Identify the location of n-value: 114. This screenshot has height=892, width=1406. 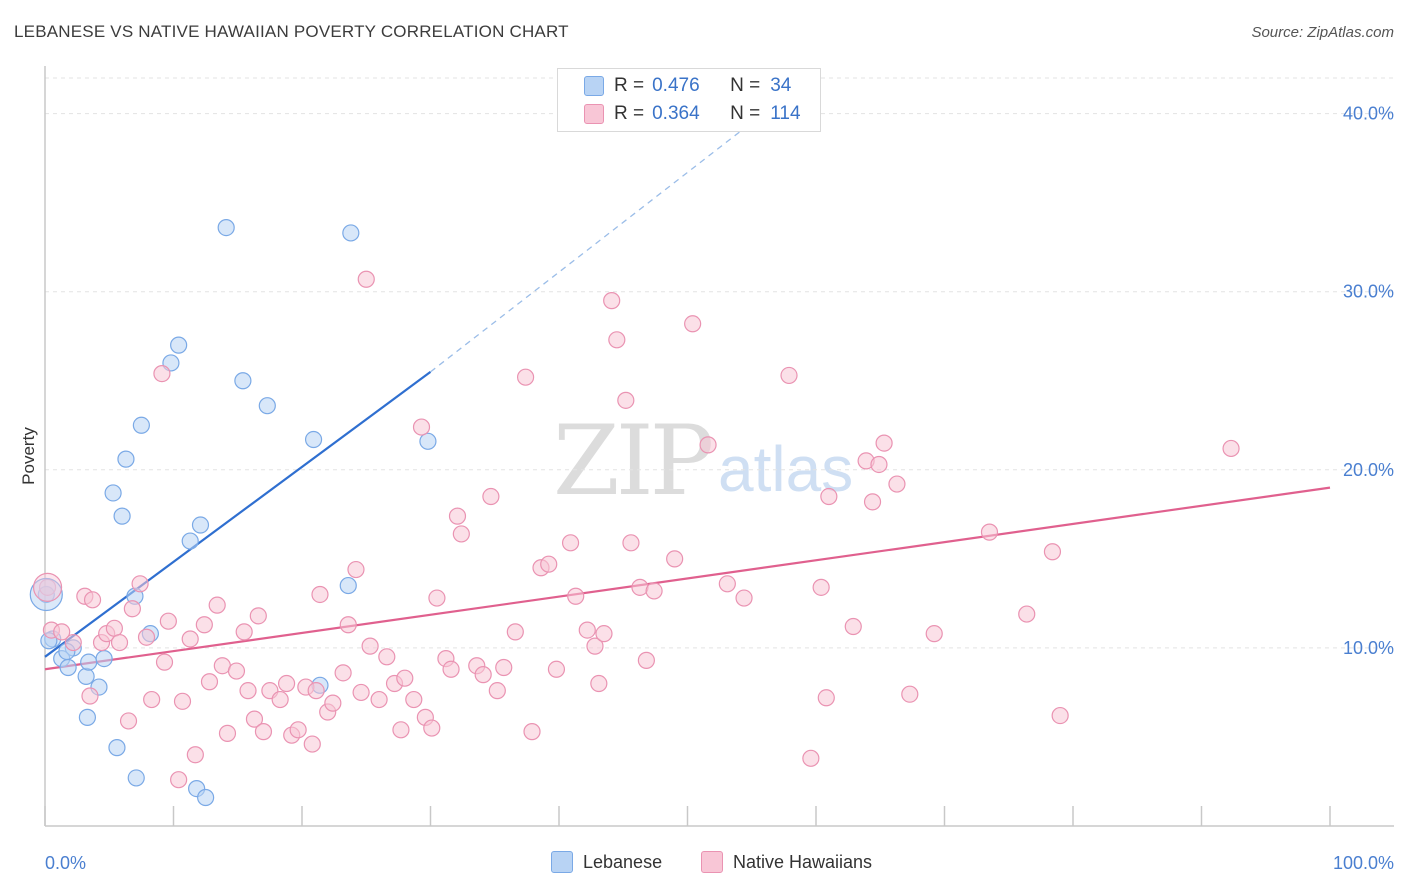
(785, 113).